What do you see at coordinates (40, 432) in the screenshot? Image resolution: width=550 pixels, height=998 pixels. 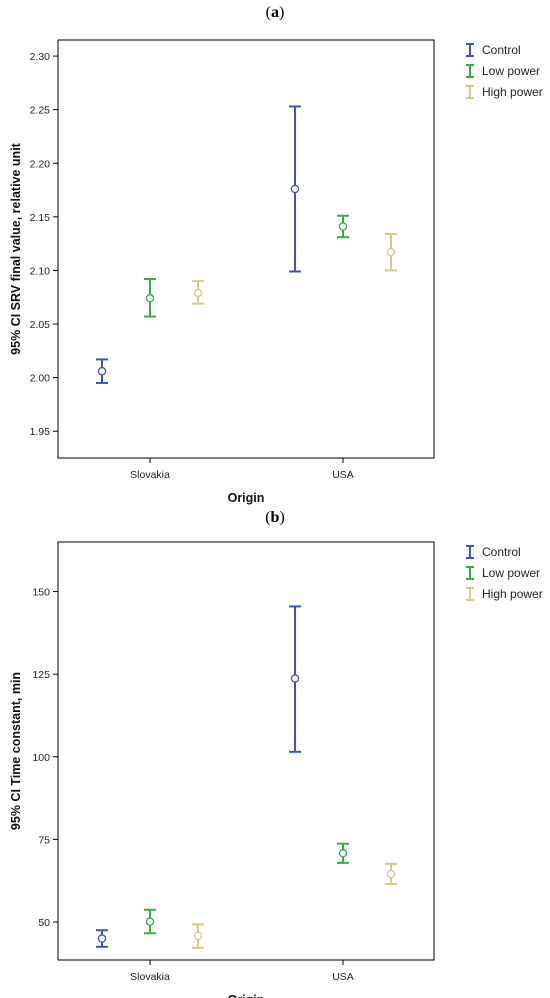 I see `y-tick-label: 1.95` at bounding box center [40, 432].